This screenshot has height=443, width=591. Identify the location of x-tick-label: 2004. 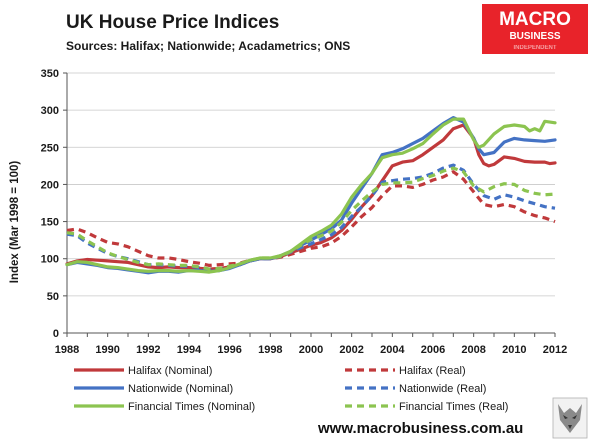
(392, 350).